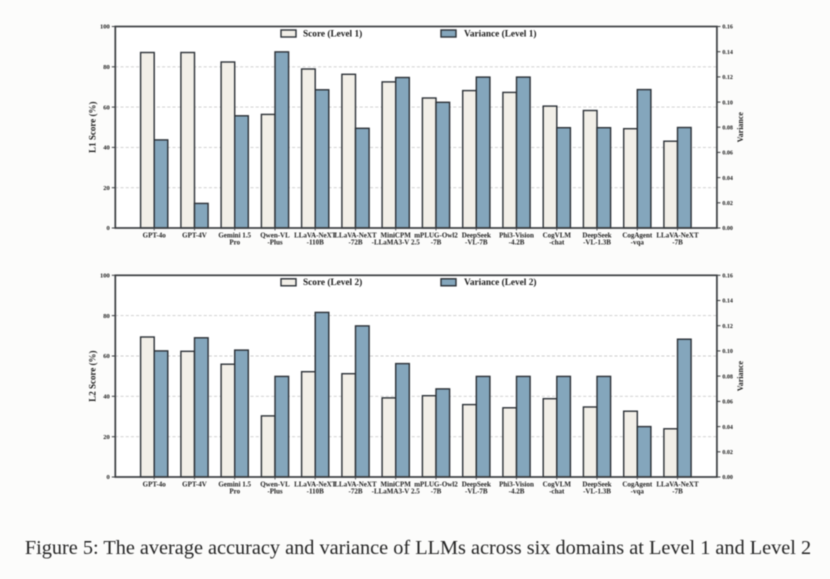  Describe the element at coordinates (500, 33) in the screenshot. I see `svg-text: Variance (Level 1)` at that location.